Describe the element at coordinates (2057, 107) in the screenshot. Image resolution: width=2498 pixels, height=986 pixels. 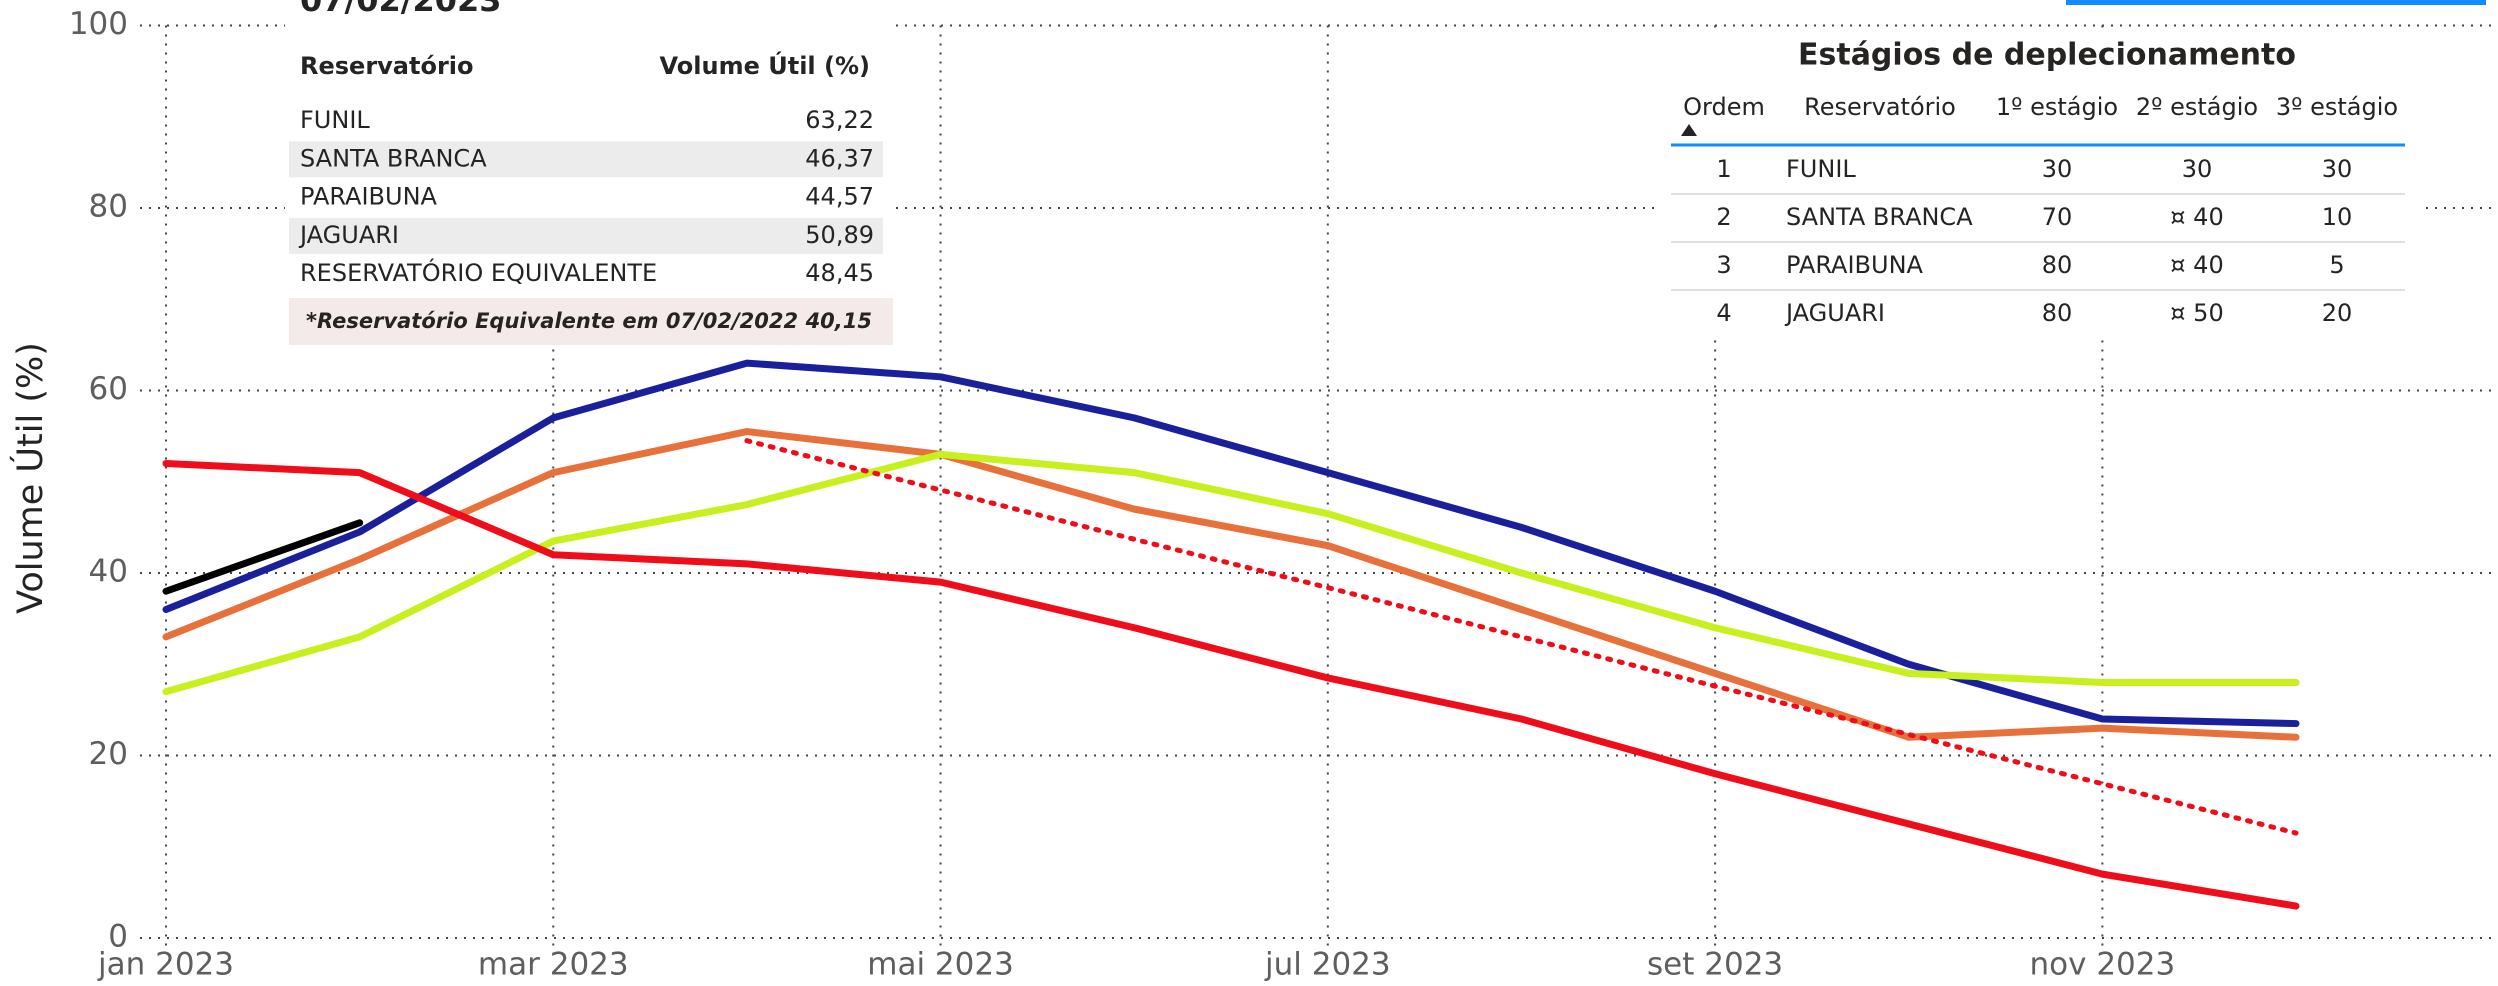
I see `table-header: 1º estágio` at that location.